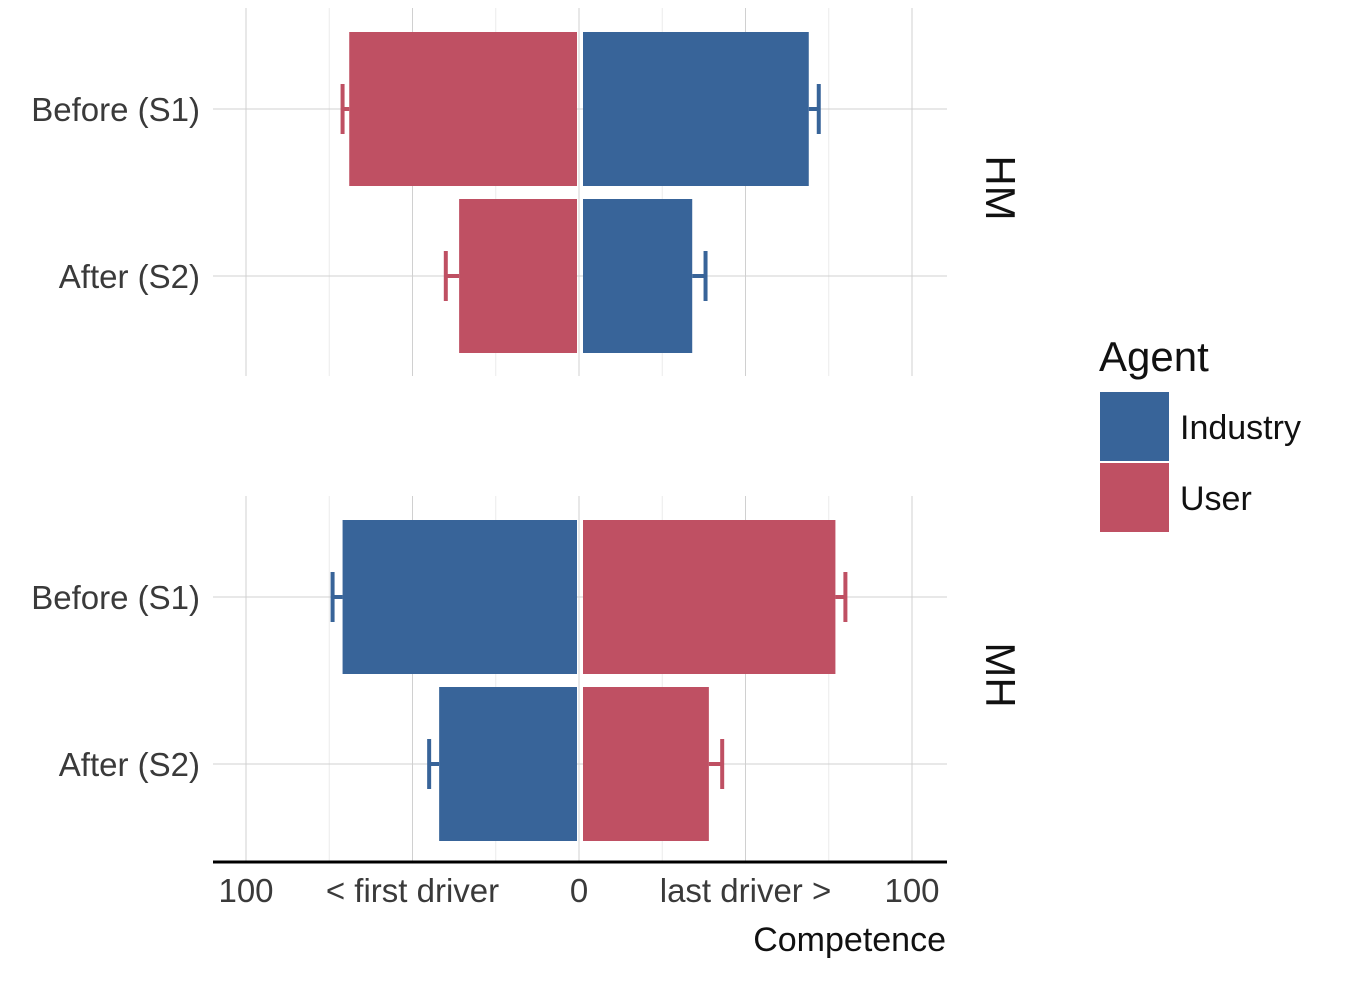 Image resolution: width=1348 pixels, height=984 pixels. I want to click on x-axis-title: Competence, so click(849, 940).